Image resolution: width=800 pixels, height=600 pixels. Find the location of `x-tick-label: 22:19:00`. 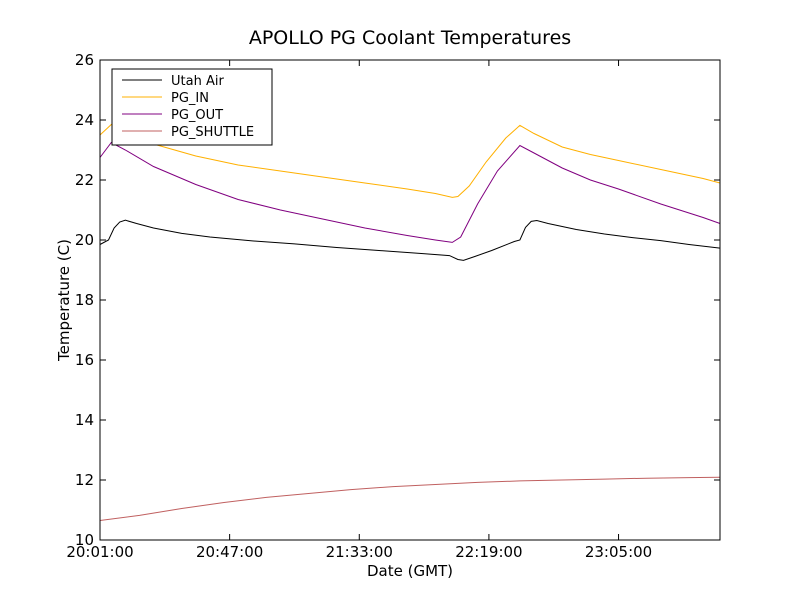

x-tick-label: 22:19:00 is located at coordinates (488, 552).